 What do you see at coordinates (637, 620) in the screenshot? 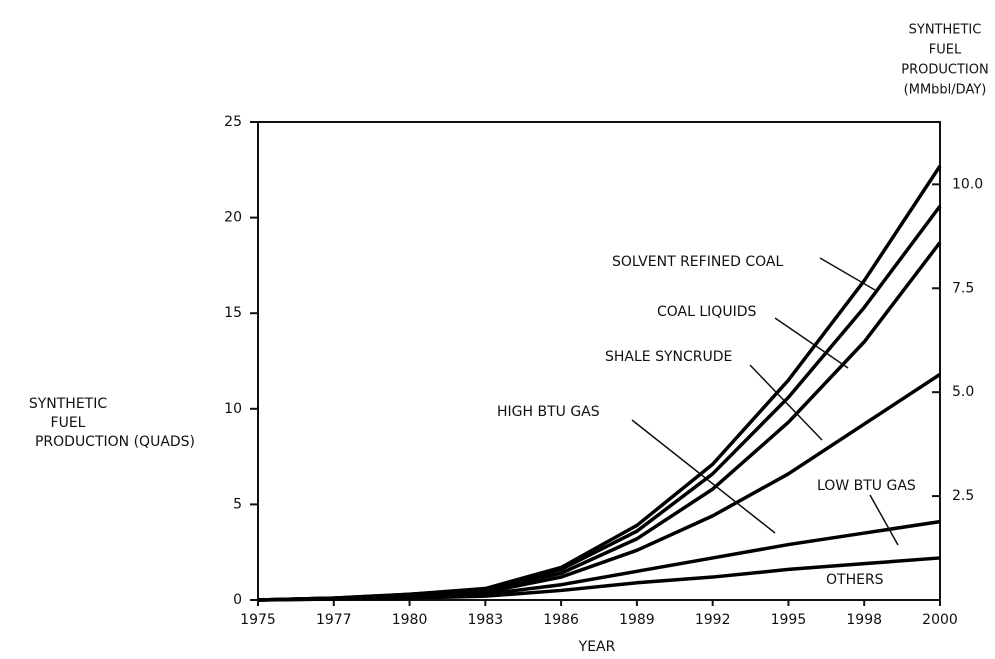
I see `x-tick-label: 1989` at bounding box center [637, 620].